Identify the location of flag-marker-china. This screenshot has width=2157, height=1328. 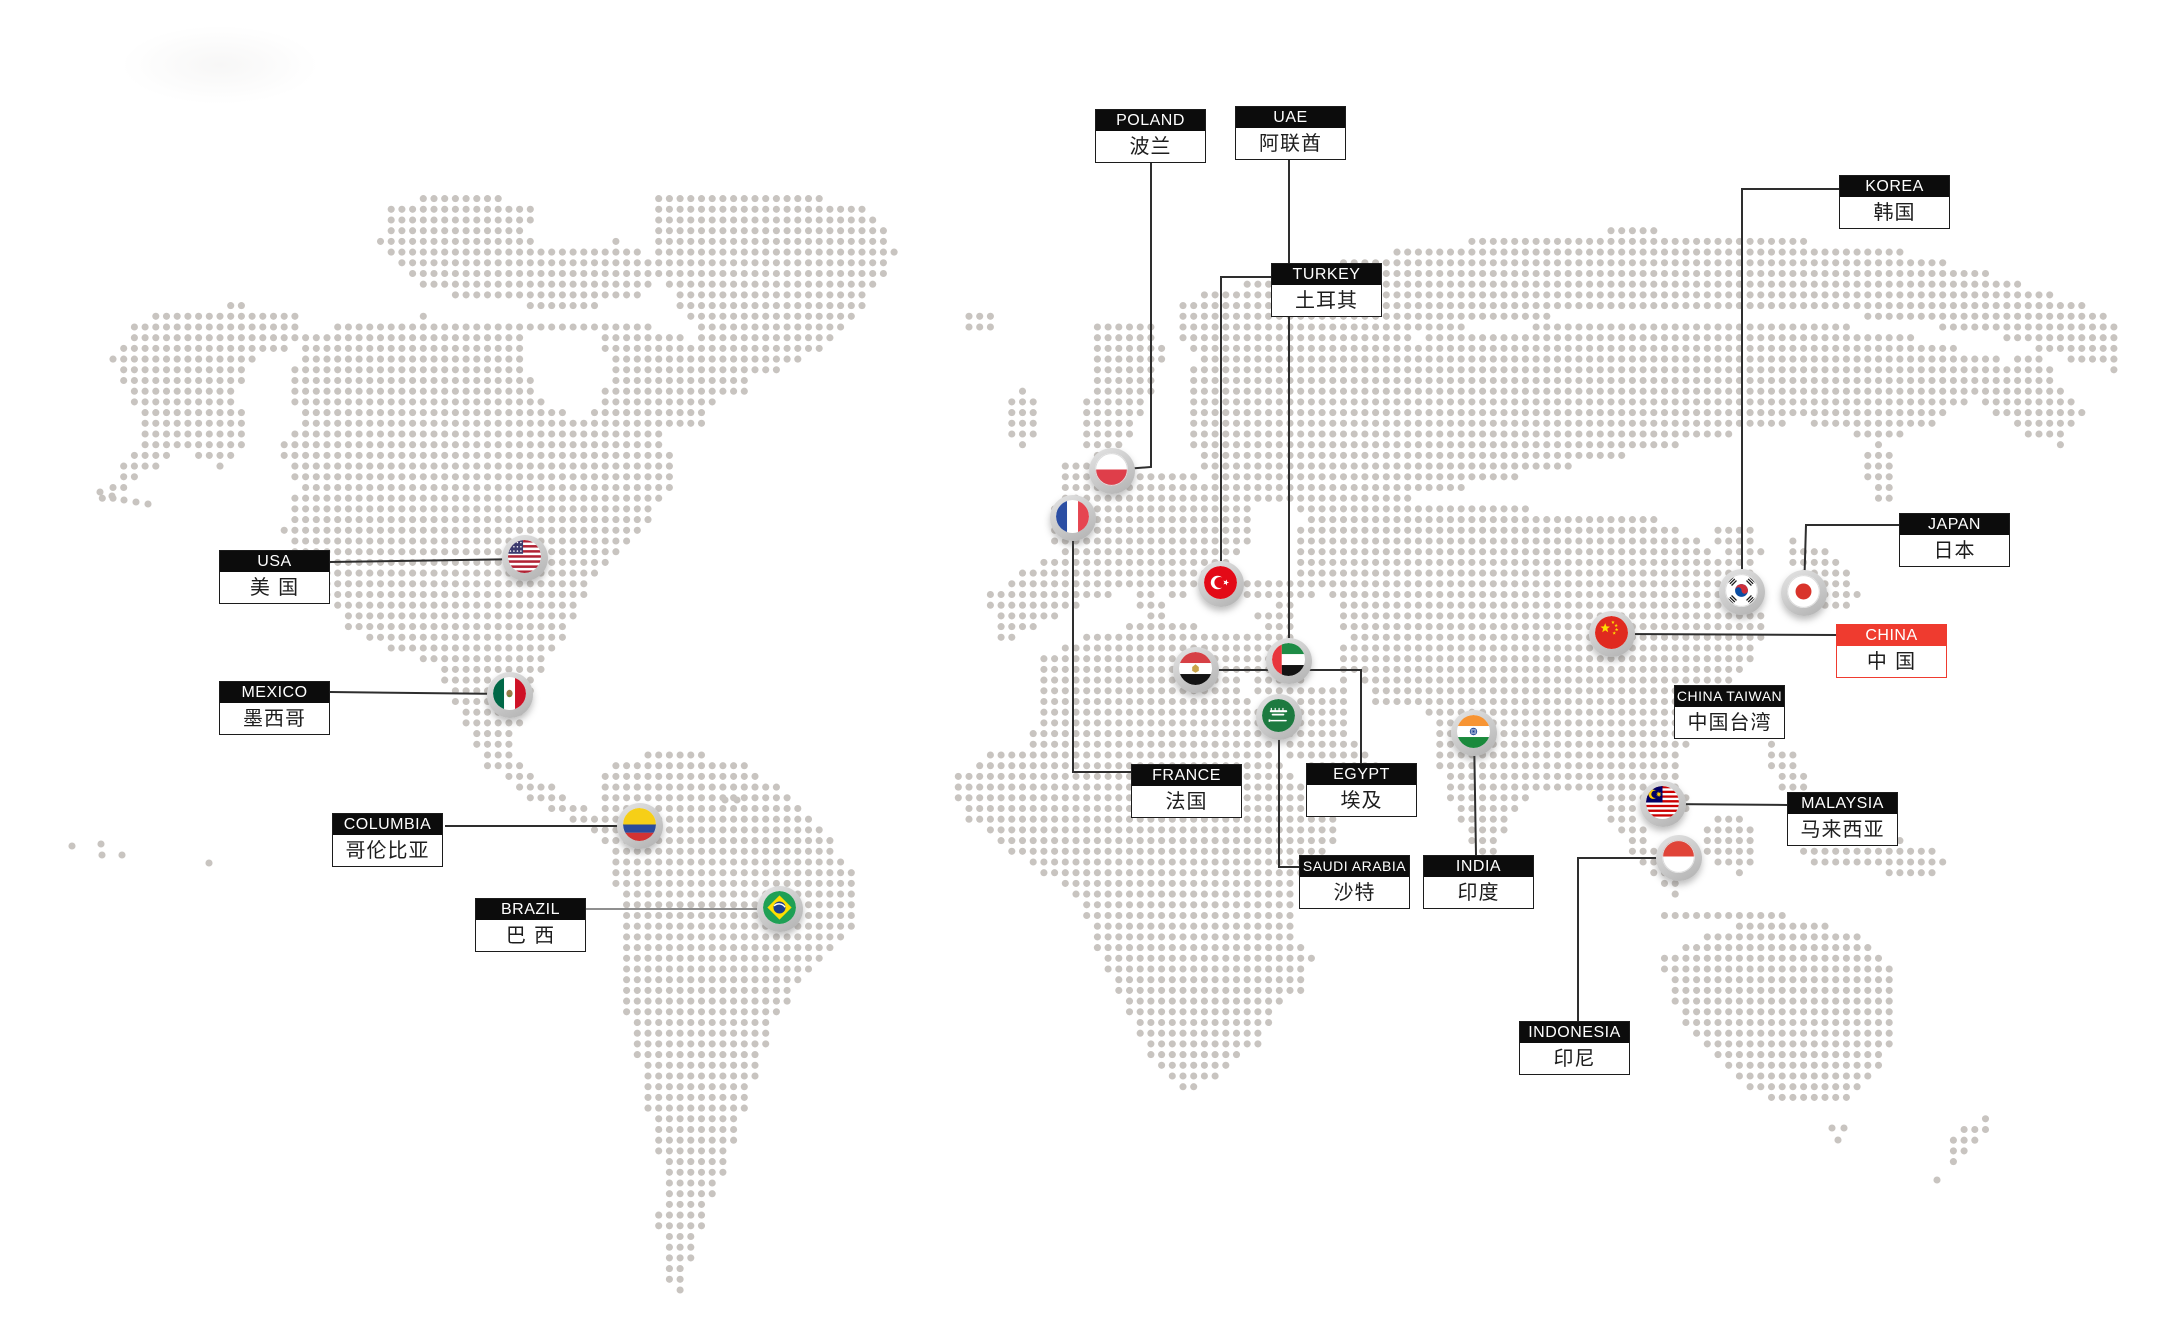
(1612, 634).